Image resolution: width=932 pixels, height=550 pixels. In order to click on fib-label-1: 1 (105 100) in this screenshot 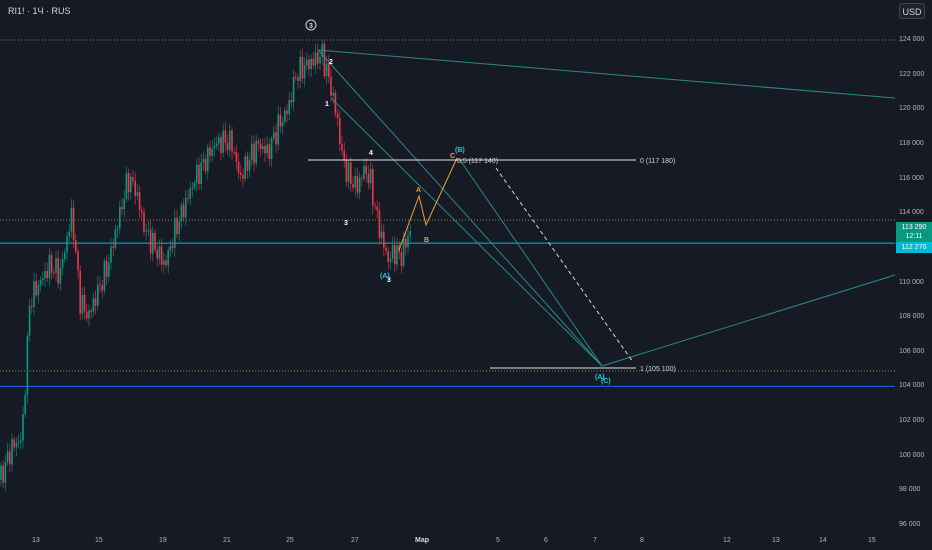, I will do `click(658, 369)`.